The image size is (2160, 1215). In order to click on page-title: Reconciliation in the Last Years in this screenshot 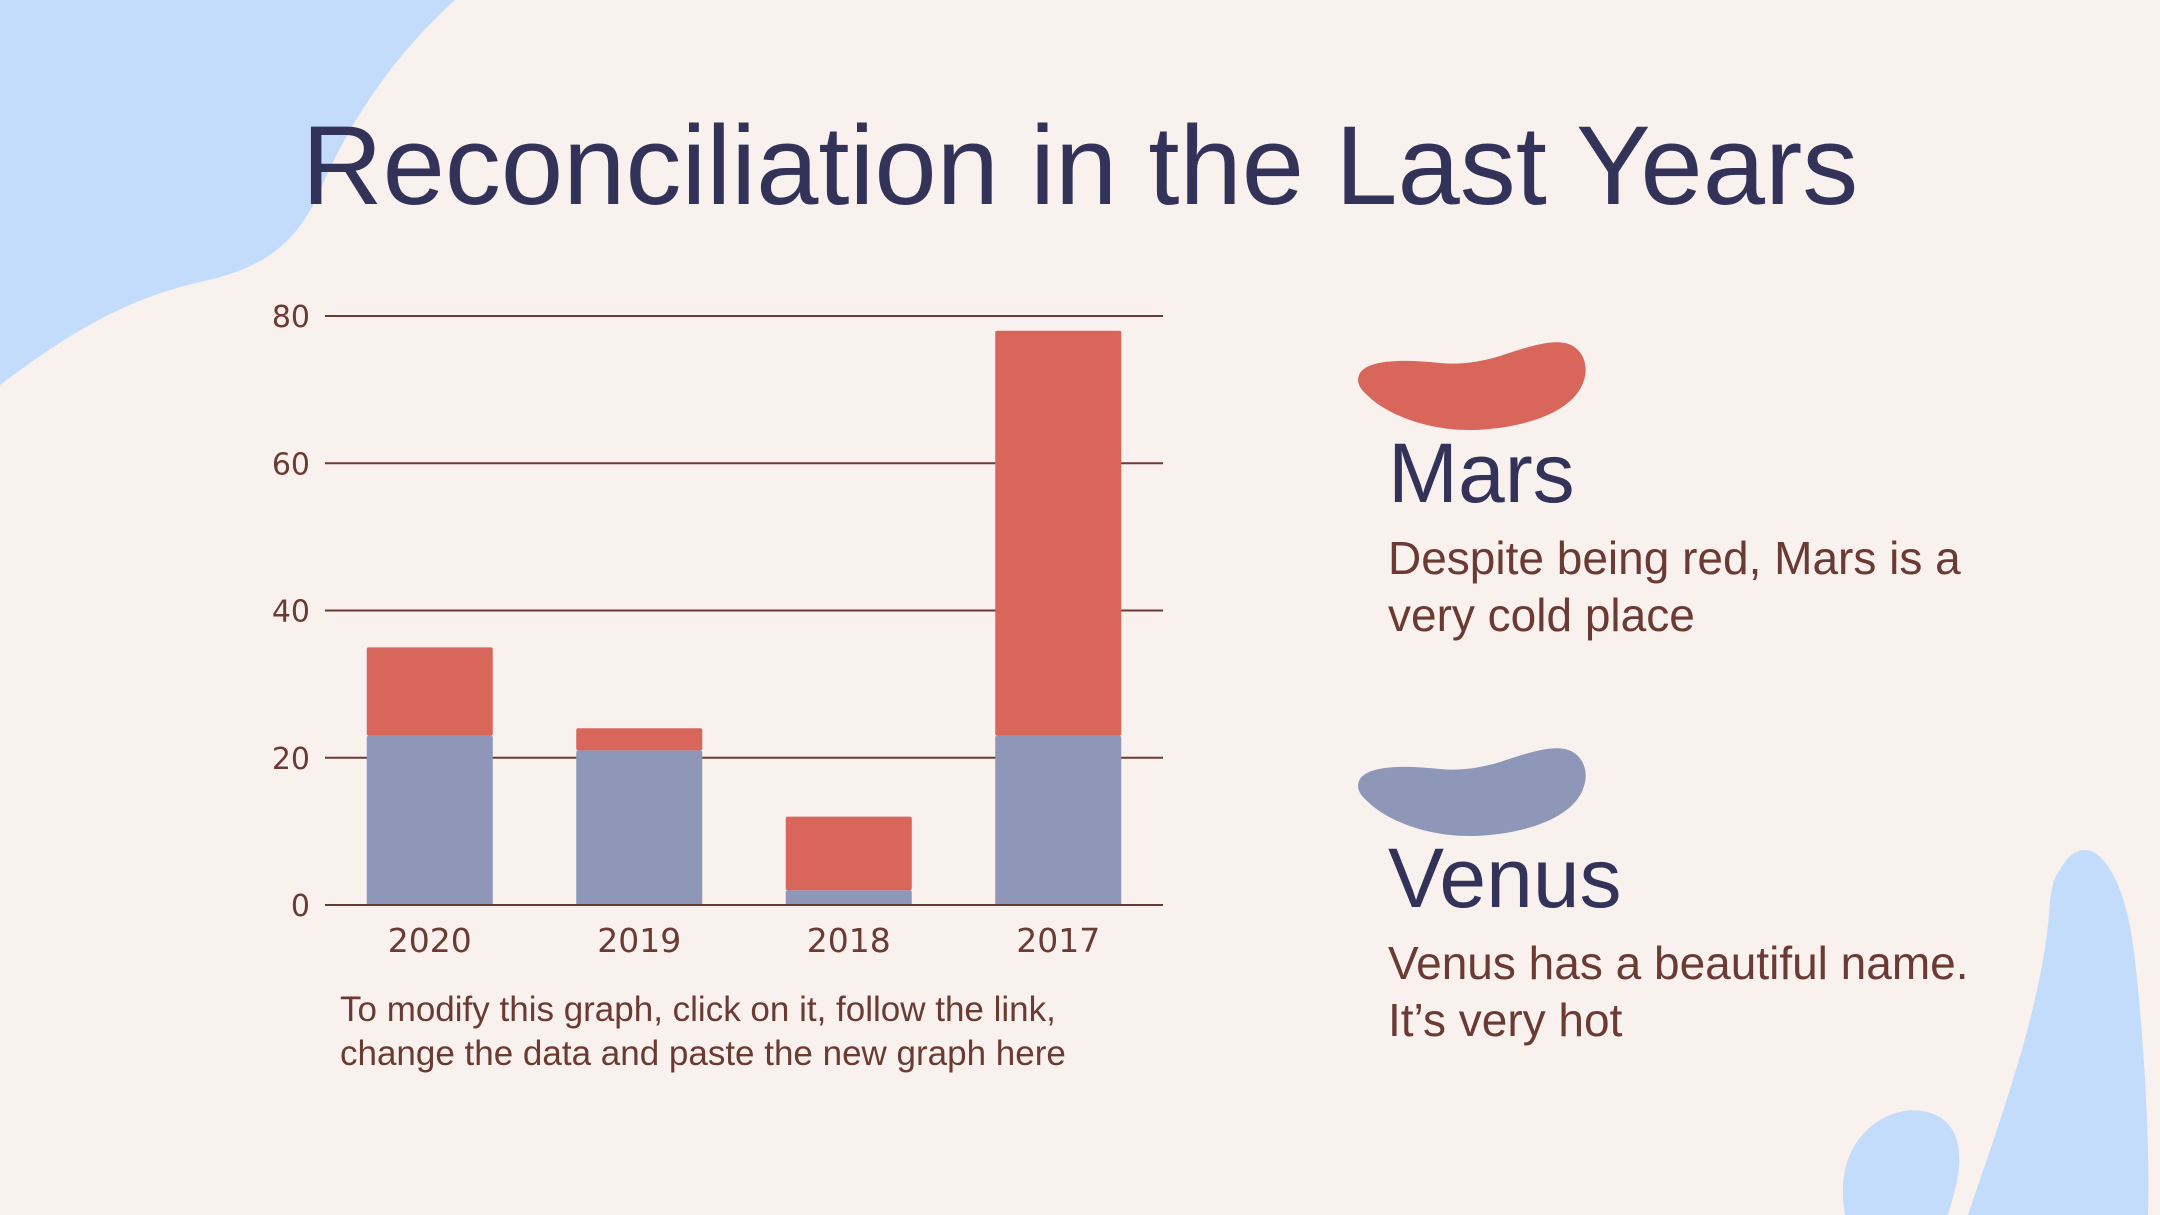, I will do `click(1080, 165)`.